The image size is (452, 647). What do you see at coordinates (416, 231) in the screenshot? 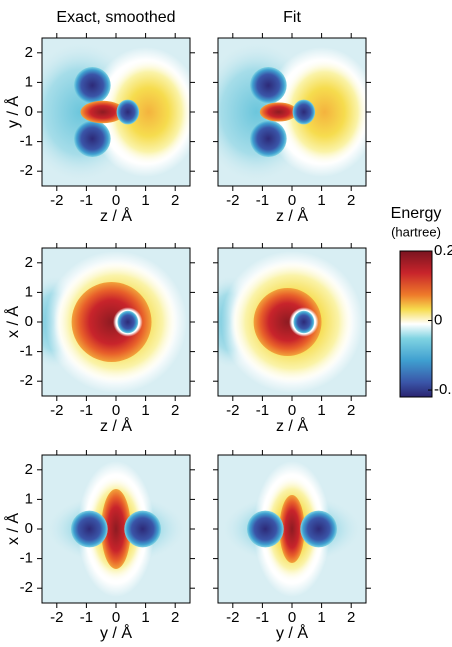
I see `colorbar-subtitle: (hartree)` at bounding box center [416, 231].